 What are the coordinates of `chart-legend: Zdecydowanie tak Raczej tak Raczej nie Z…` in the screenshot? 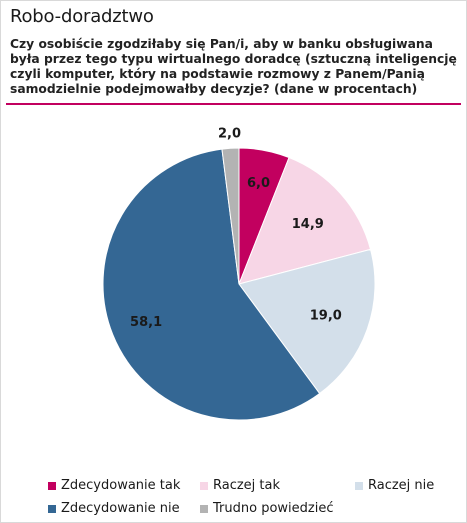 It's located at (233, 497).